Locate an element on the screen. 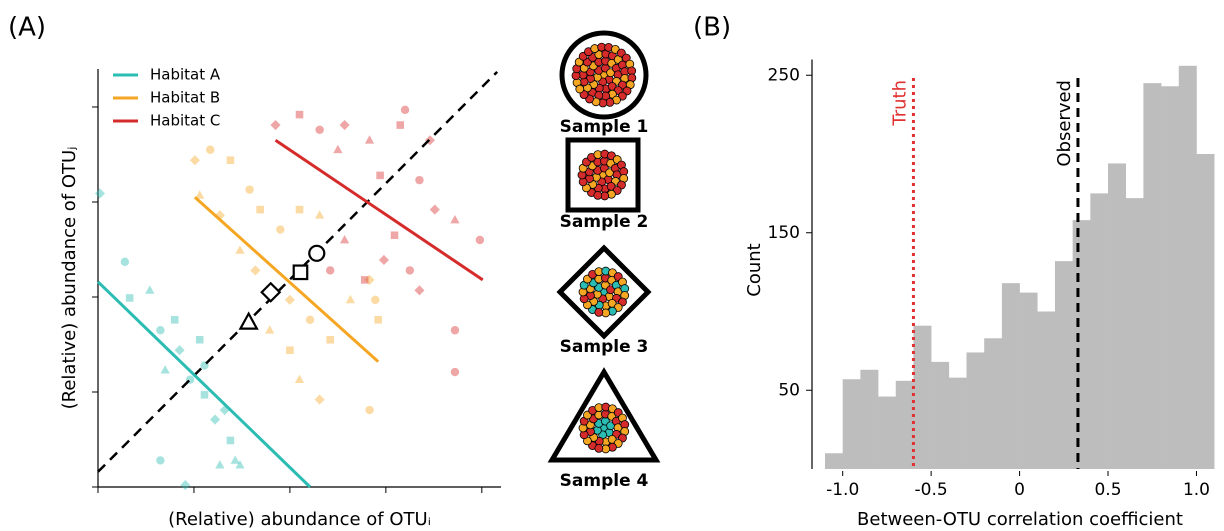 This screenshot has height=531, width=1224. x-tick-label: 0.5 is located at coordinates (1107, 490).